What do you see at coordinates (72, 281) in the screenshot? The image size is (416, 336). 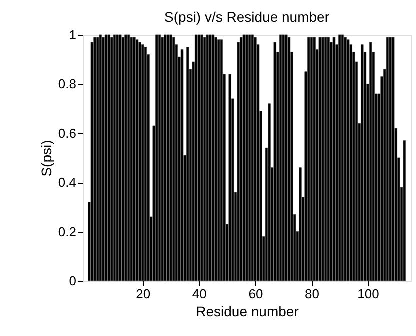 I see `y-tick-label: 0` at bounding box center [72, 281].